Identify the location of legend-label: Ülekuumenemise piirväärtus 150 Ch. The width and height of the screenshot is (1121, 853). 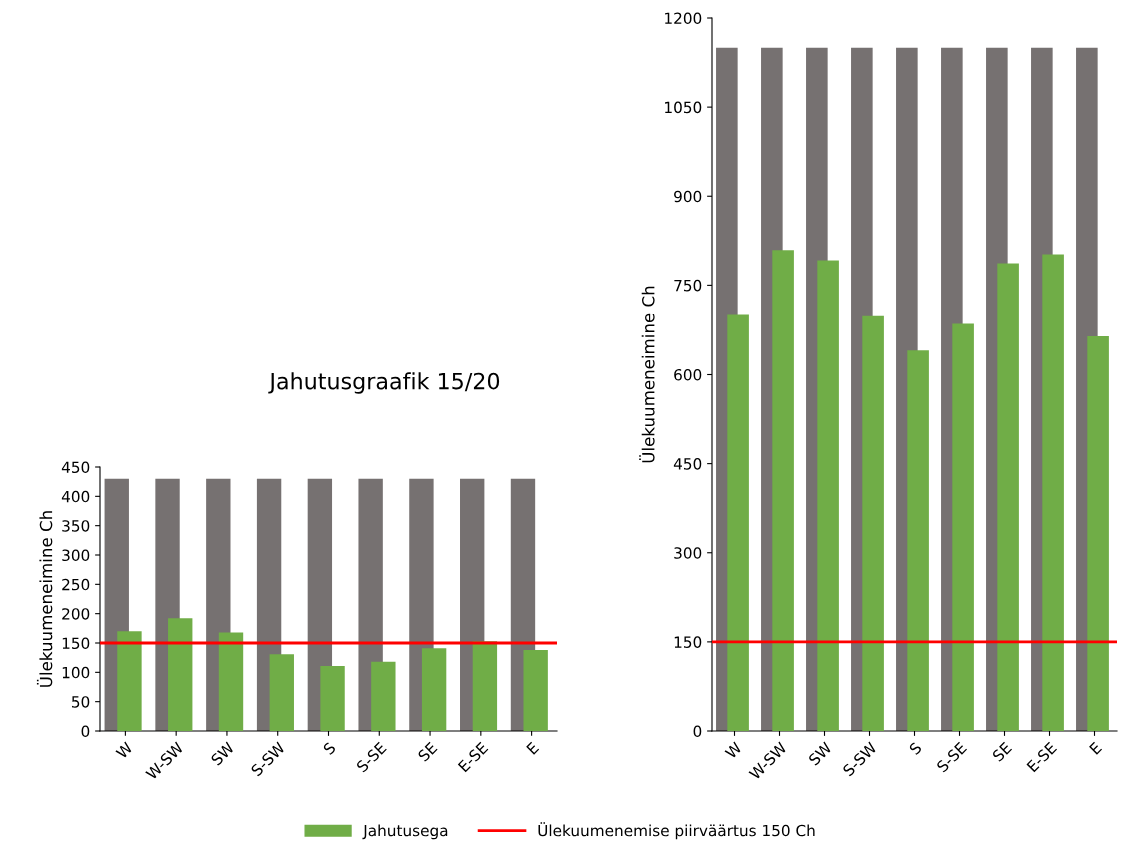
(676, 831).